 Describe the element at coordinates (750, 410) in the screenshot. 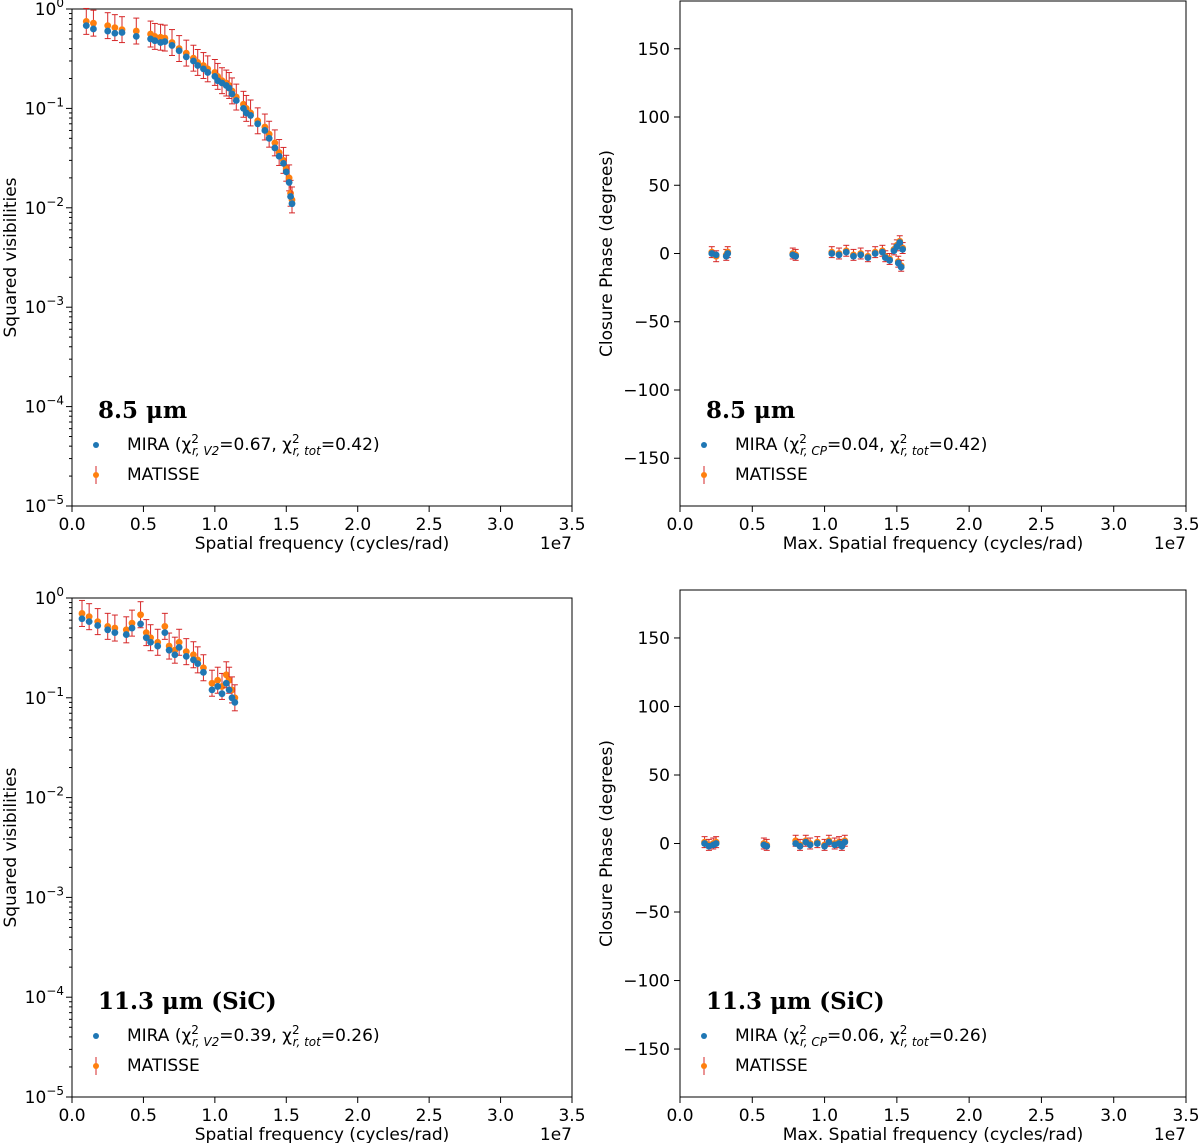

I see `wavelength-annotation: 8.5 μm` at that location.